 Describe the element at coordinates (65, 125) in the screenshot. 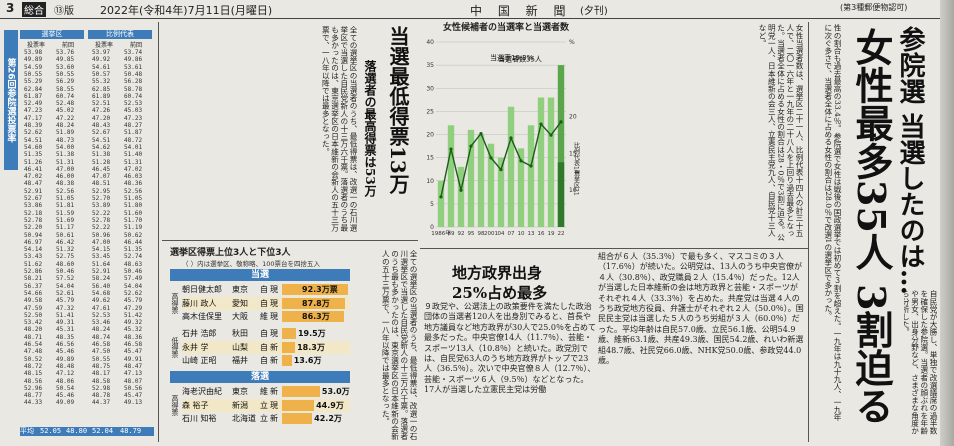

I see `table-cell: 48.24` at that location.